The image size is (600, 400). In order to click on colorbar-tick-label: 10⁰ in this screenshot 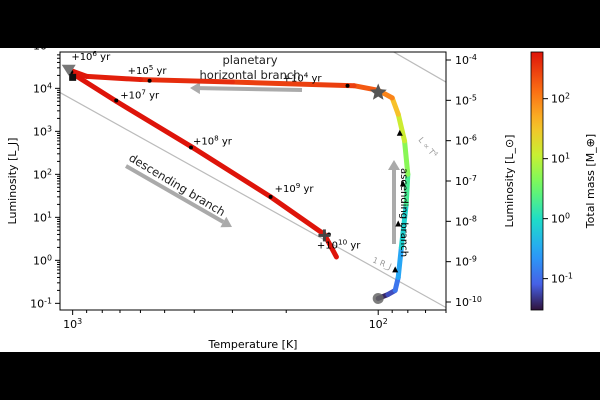, I will do `click(560, 218)`.